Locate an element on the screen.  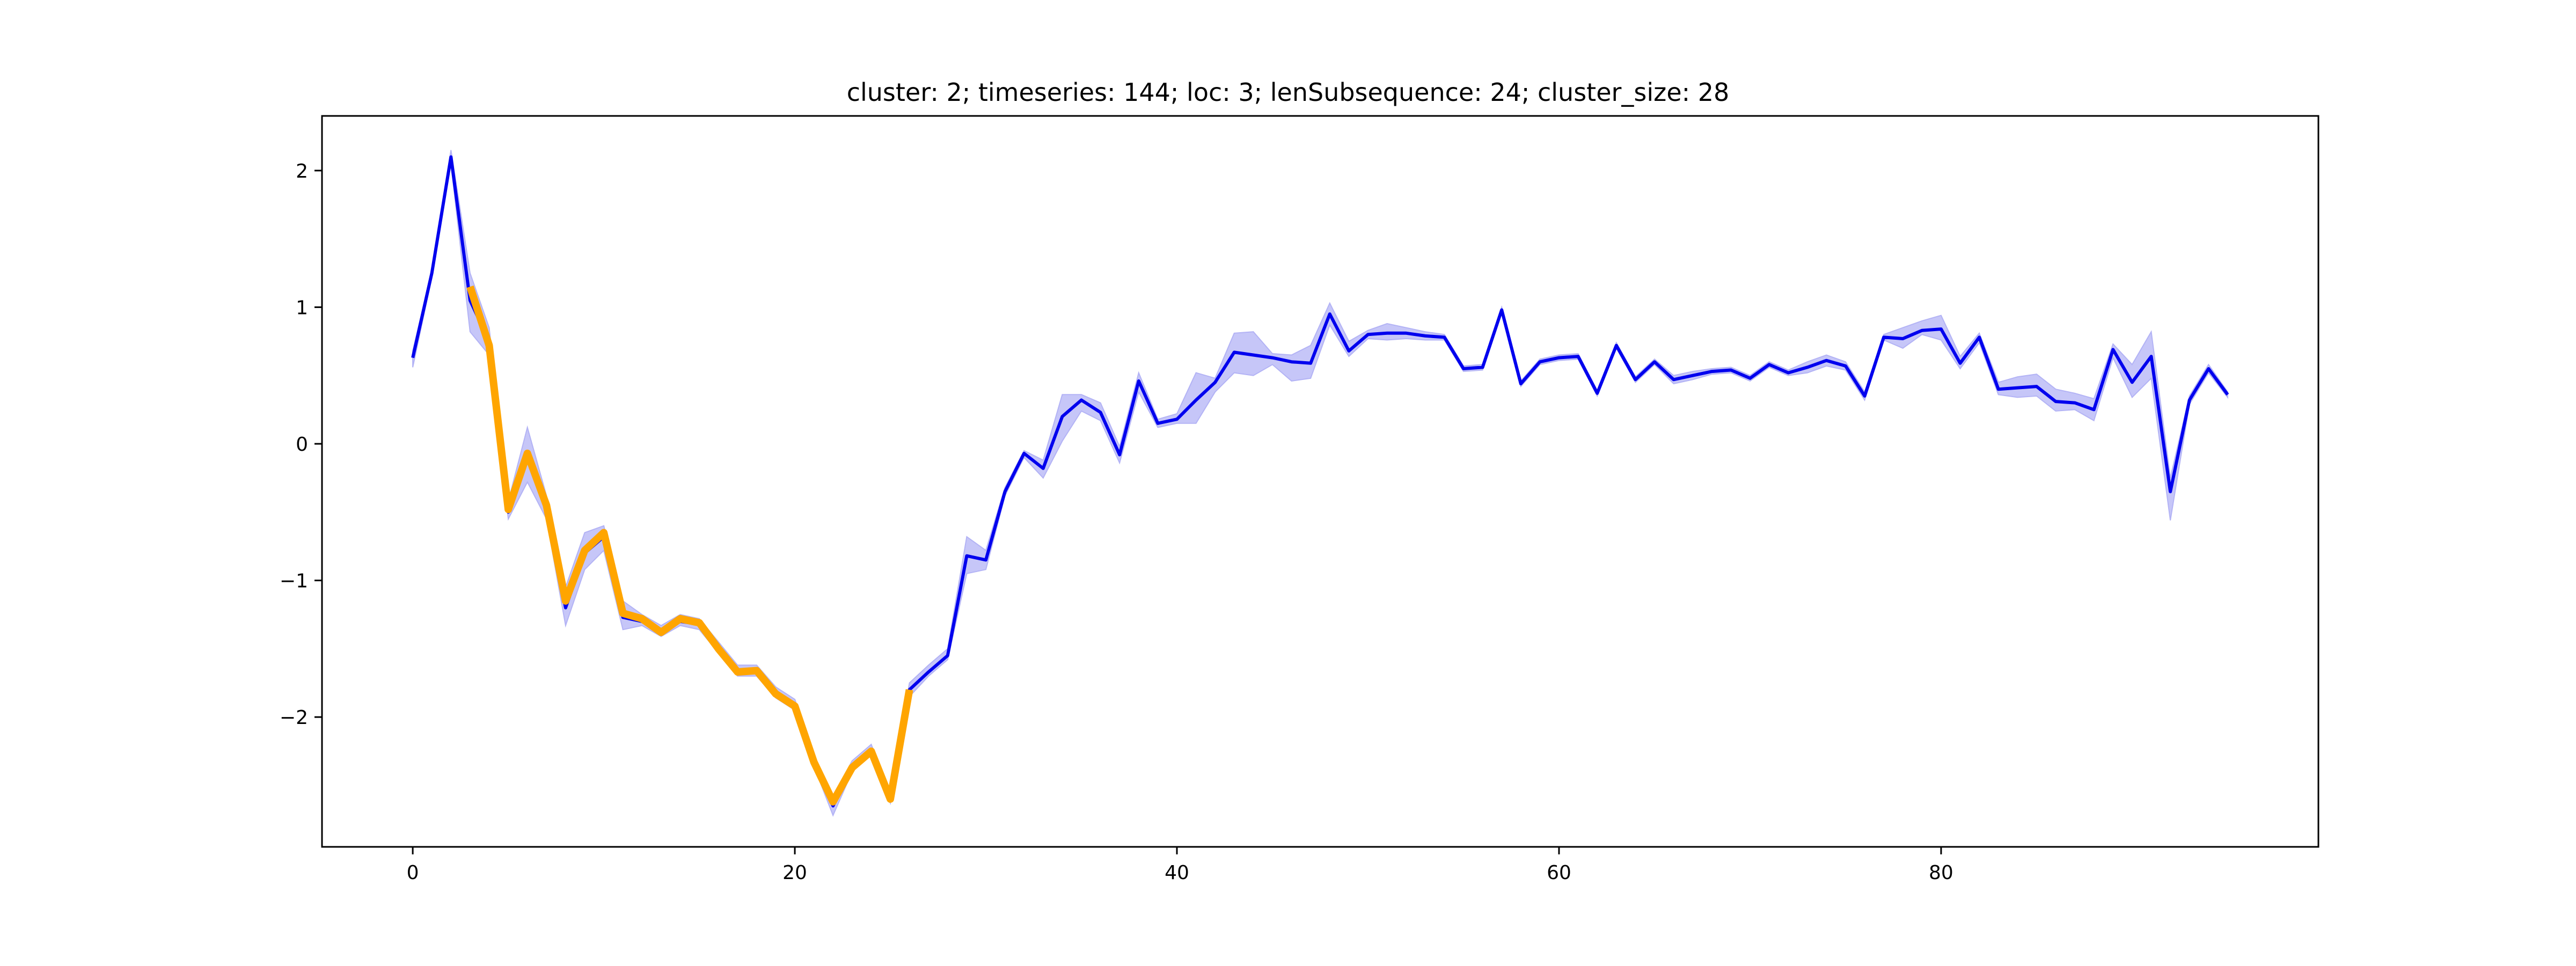
y-tick-label: 2 is located at coordinates (302, 171).